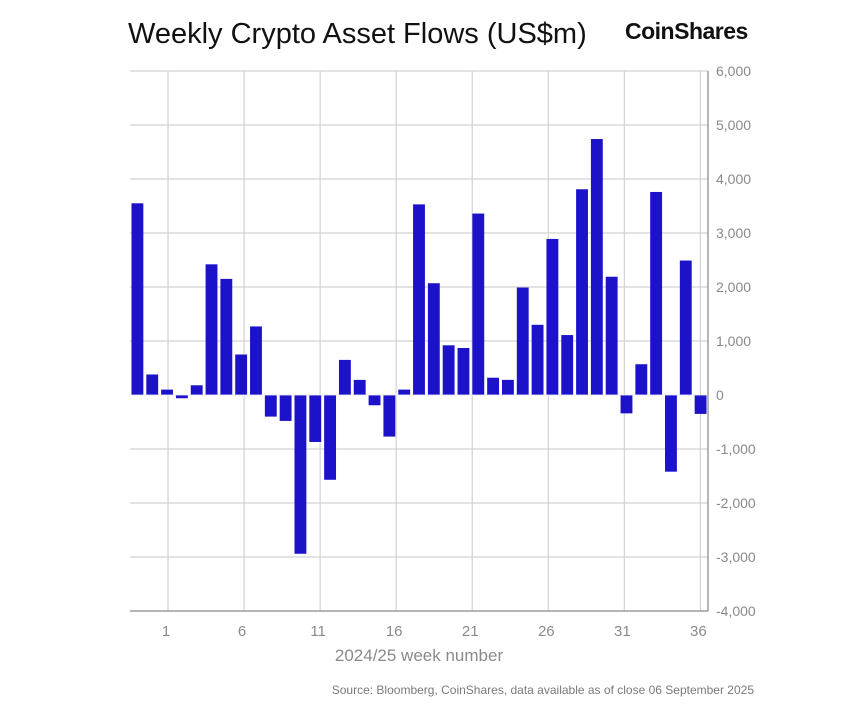 The image size is (850, 714). What do you see at coordinates (394, 631) in the screenshot?
I see `x-tick-label: 16` at bounding box center [394, 631].